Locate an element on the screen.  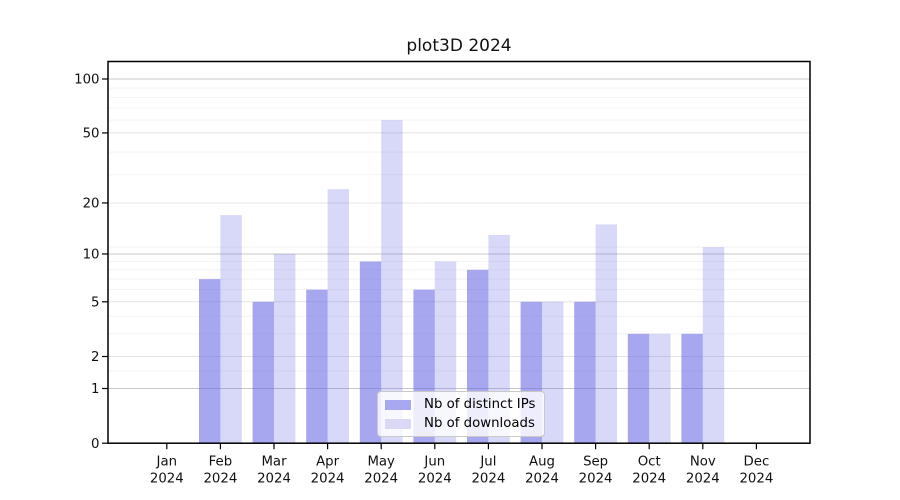
y-tick-label: 20 is located at coordinates (91, 204).